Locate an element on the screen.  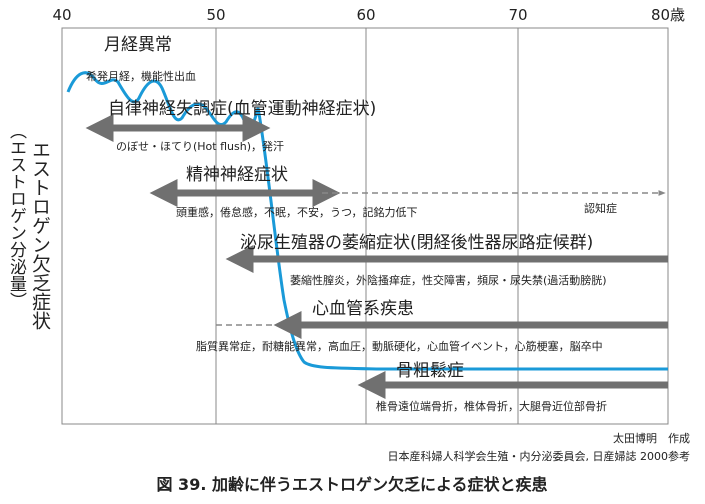
tick-label-40: 40 is located at coordinates (61, 15).